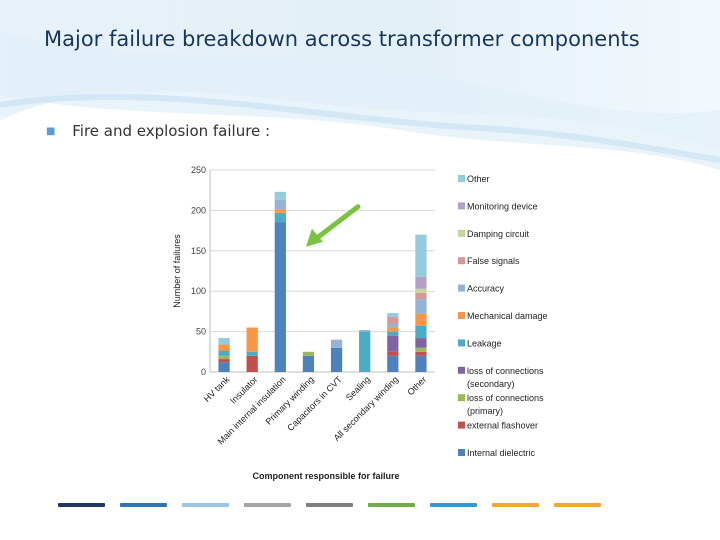  Describe the element at coordinates (325, 476) in the screenshot. I see `x-axis-label: Component responsible for failure` at that location.